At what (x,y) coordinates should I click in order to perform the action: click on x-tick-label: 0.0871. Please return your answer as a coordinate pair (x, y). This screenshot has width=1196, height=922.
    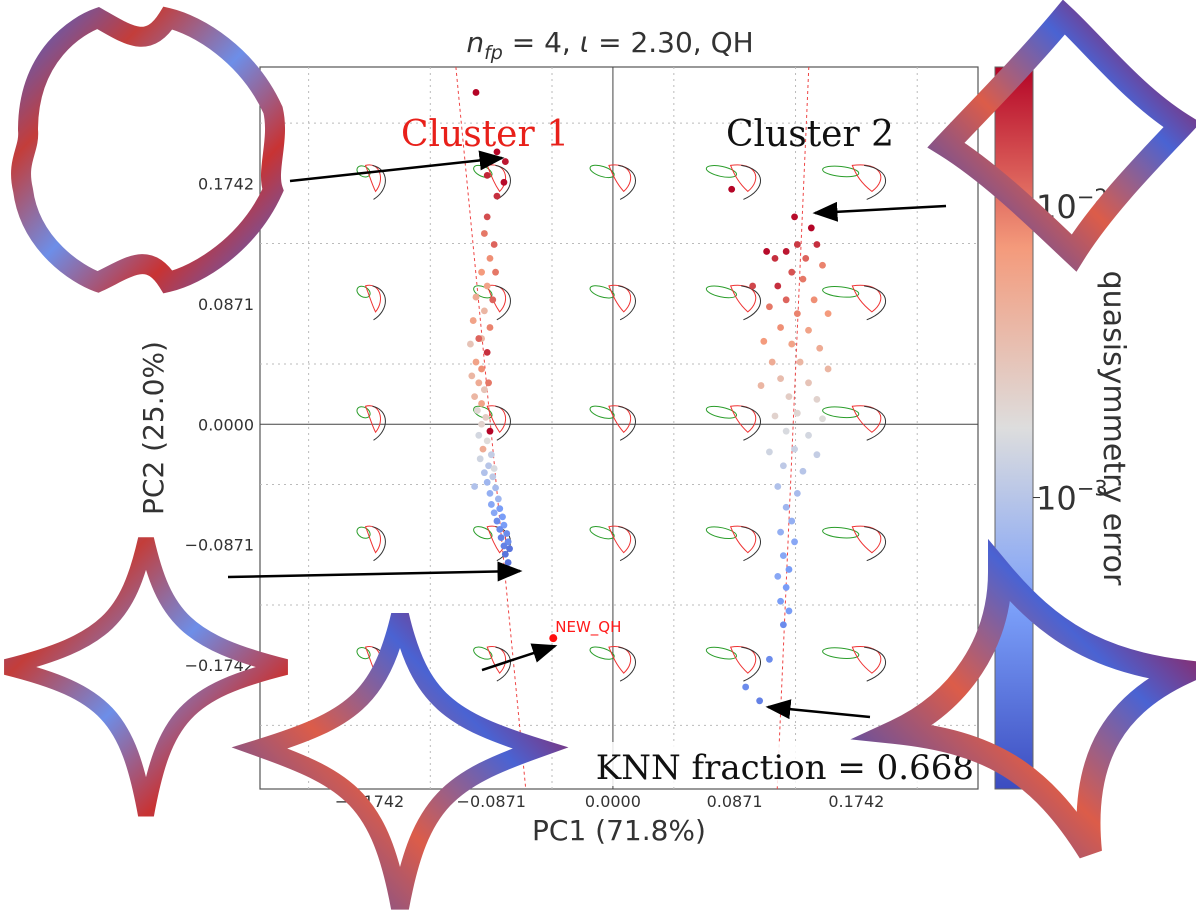
    Looking at the image, I should click on (735, 801).